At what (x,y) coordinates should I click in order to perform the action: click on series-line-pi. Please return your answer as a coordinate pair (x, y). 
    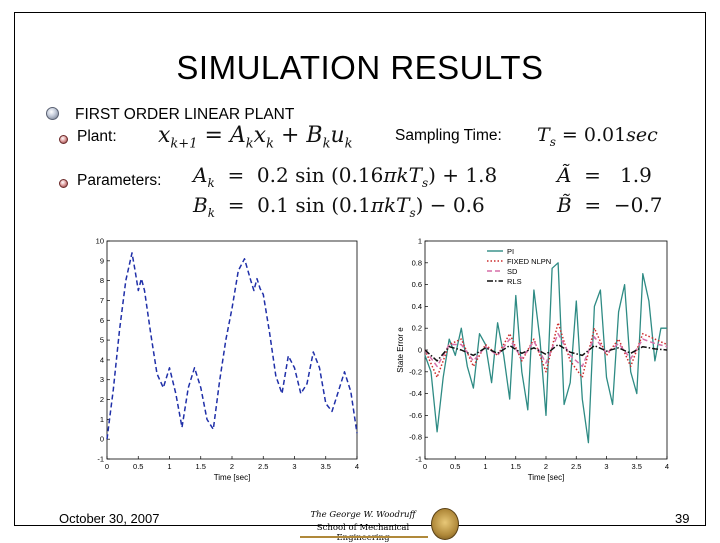
    Looking at the image, I should click on (545, 353).